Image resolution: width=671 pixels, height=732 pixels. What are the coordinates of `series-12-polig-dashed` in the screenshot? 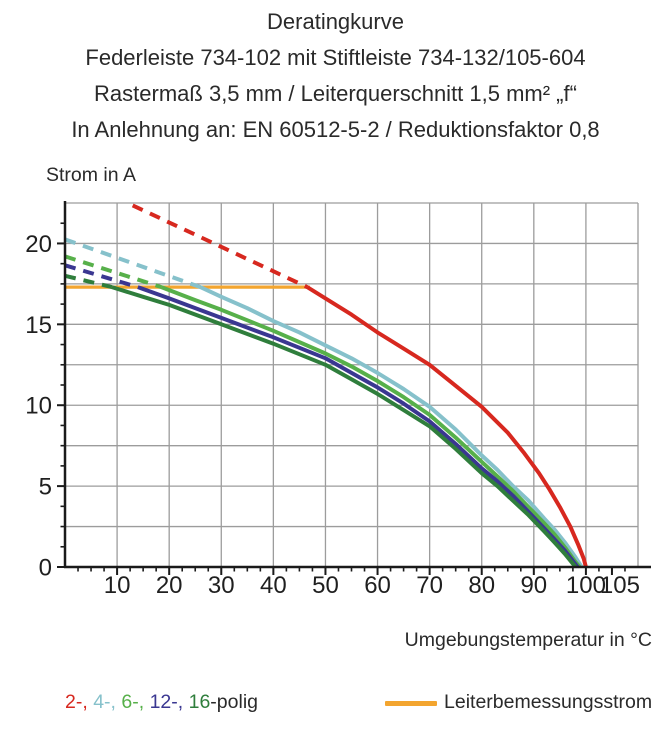 It's located at (101, 276).